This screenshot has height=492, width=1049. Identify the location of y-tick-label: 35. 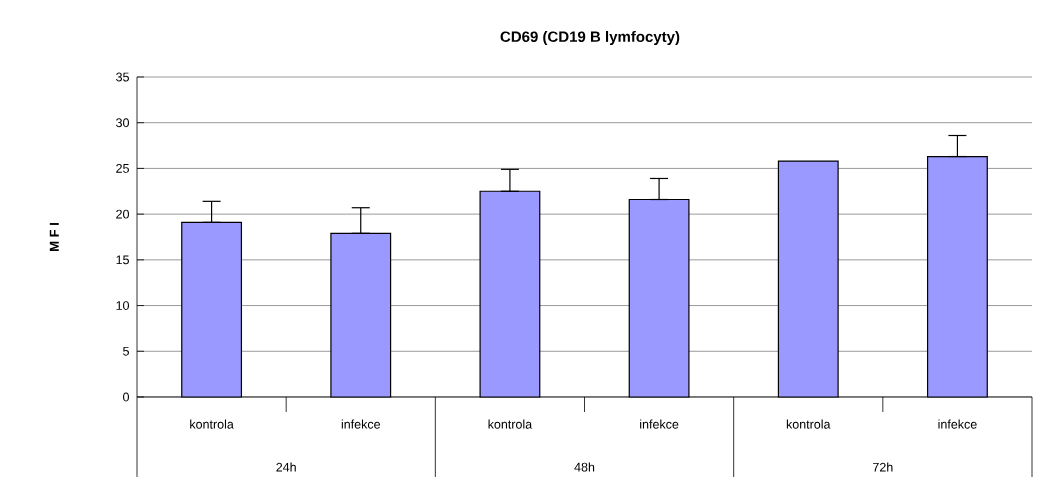
(122, 77).